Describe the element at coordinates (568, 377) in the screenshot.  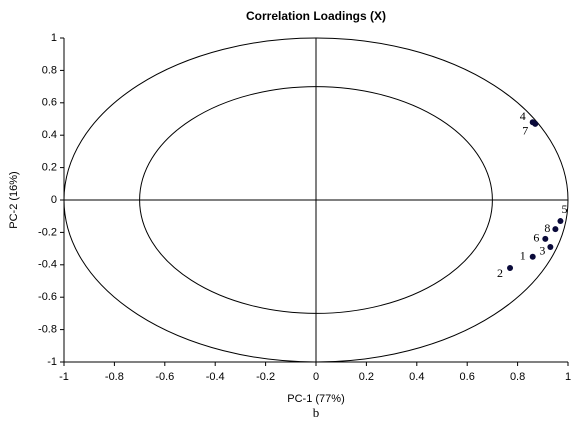
I see `x-tick-label: 1` at that location.